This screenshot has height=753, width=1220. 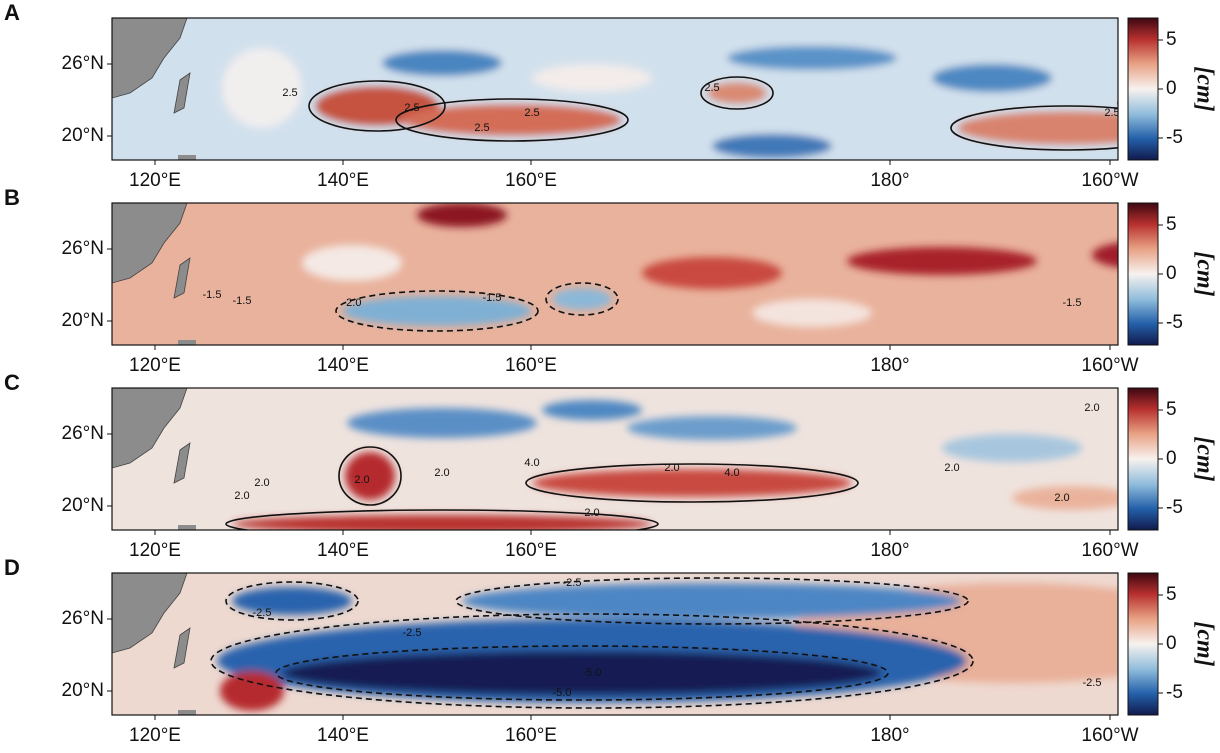 What do you see at coordinates (562, 693) in the screenshot?
I see `contour-label: -5.0` at bounding box center [562, 693].